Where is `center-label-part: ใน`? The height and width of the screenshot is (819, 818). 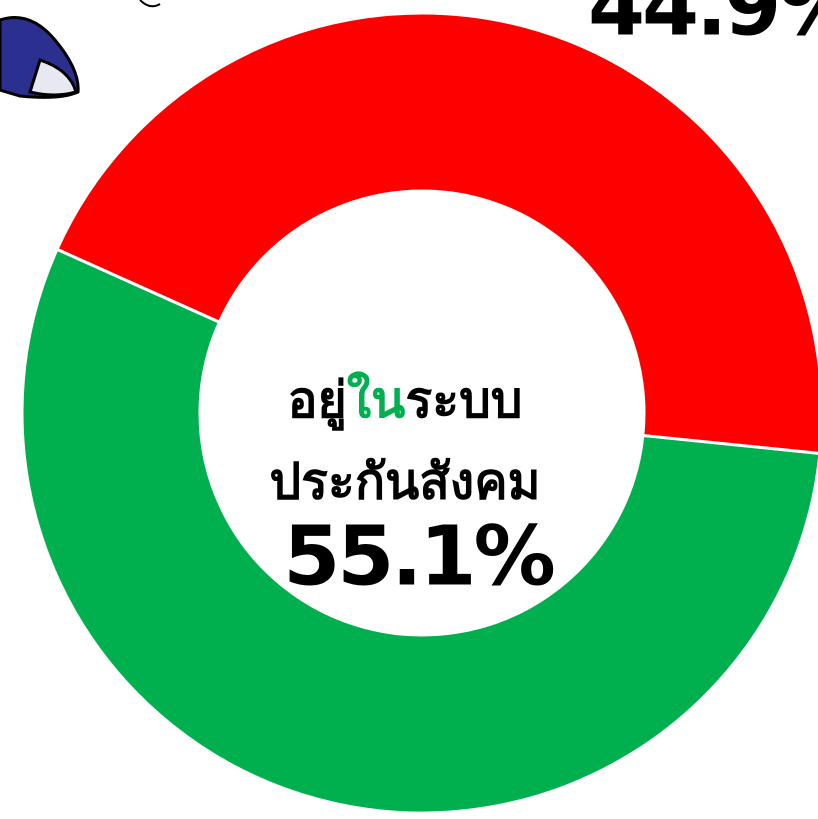
center-label-part: ใน is located at coordinates (376, 400).